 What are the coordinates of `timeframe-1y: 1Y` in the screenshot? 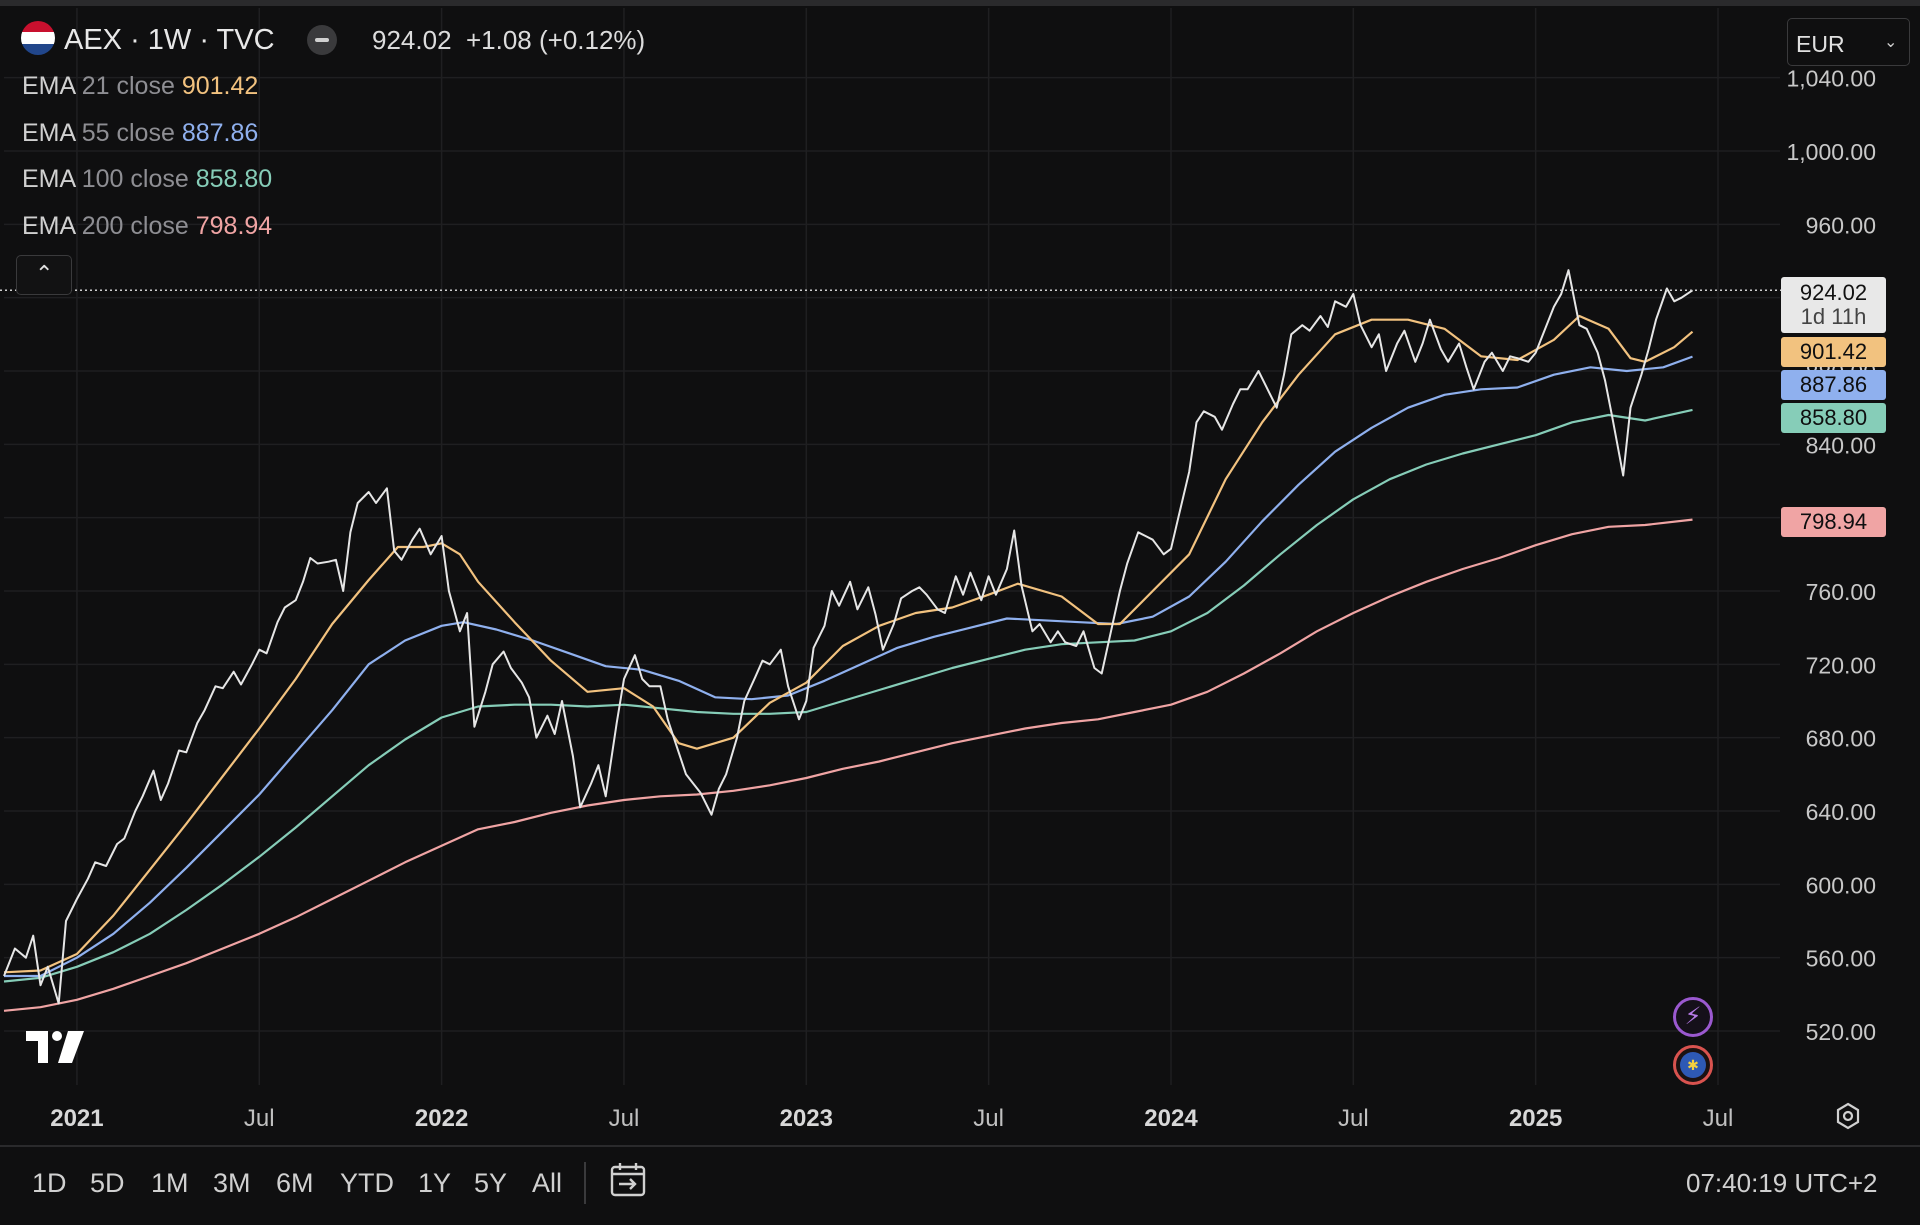 It's located at (435, 1183).